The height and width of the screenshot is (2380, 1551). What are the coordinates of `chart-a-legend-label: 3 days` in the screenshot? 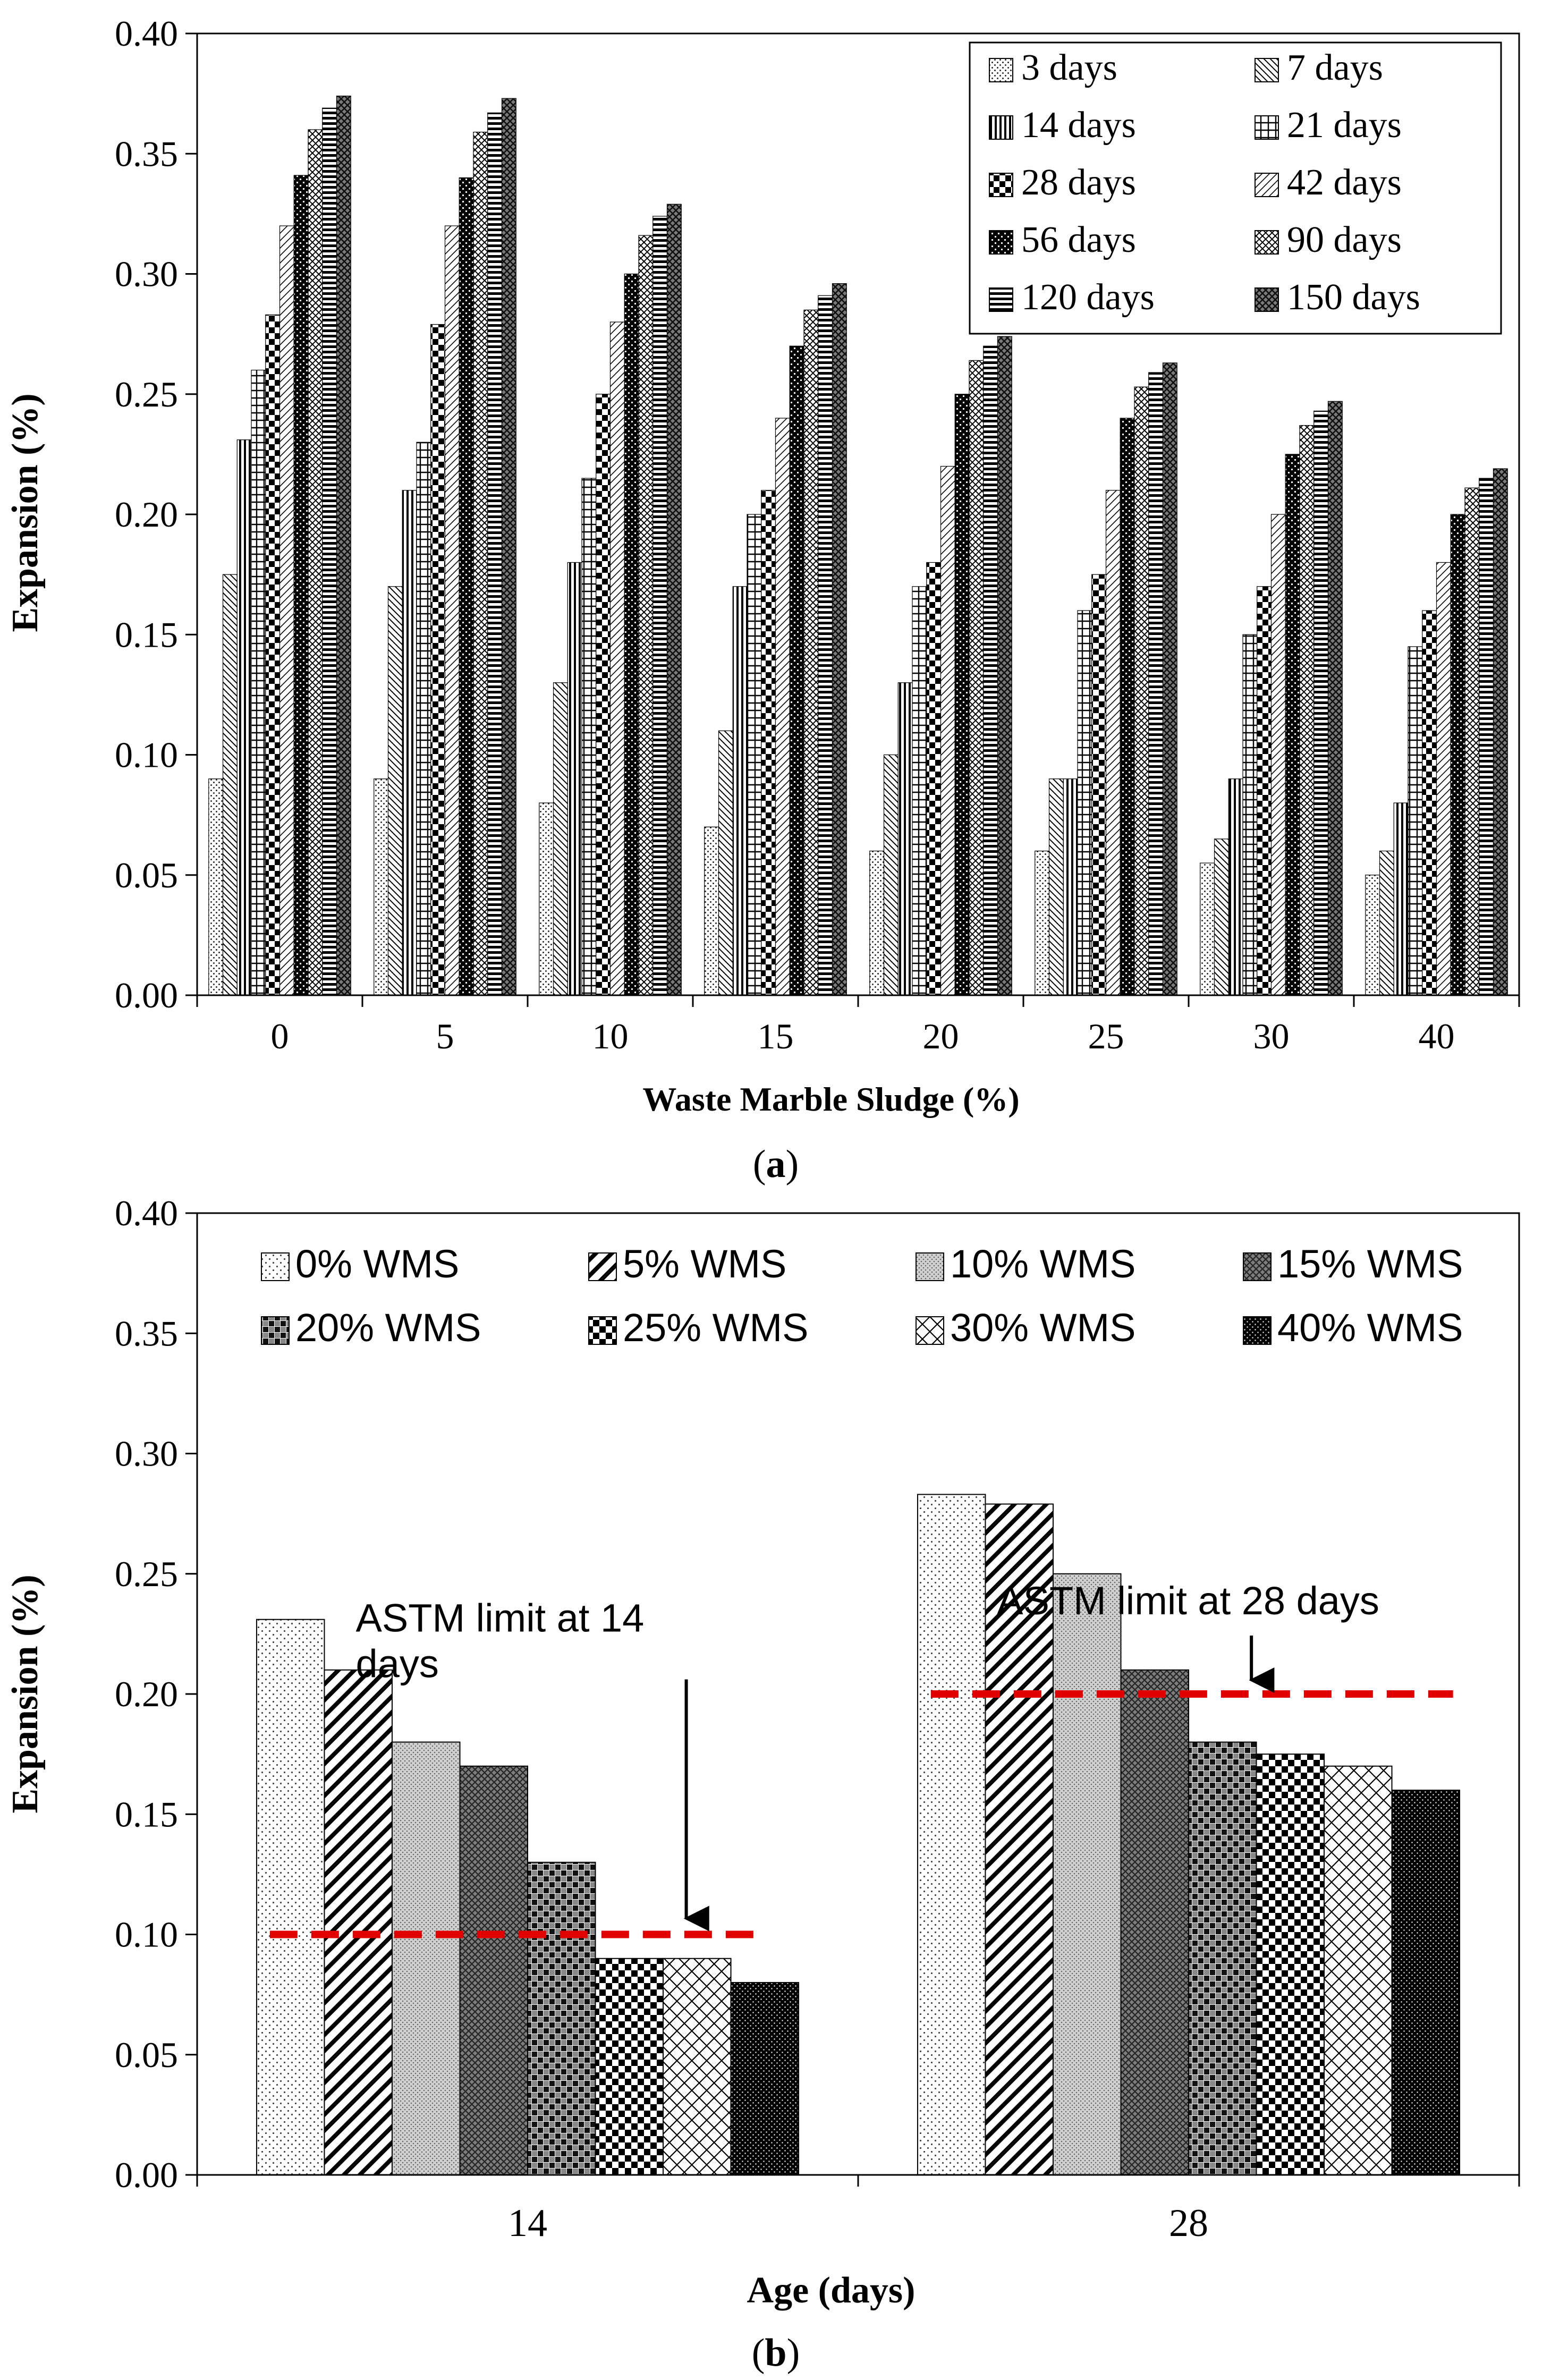 It's located at (1069, 67).